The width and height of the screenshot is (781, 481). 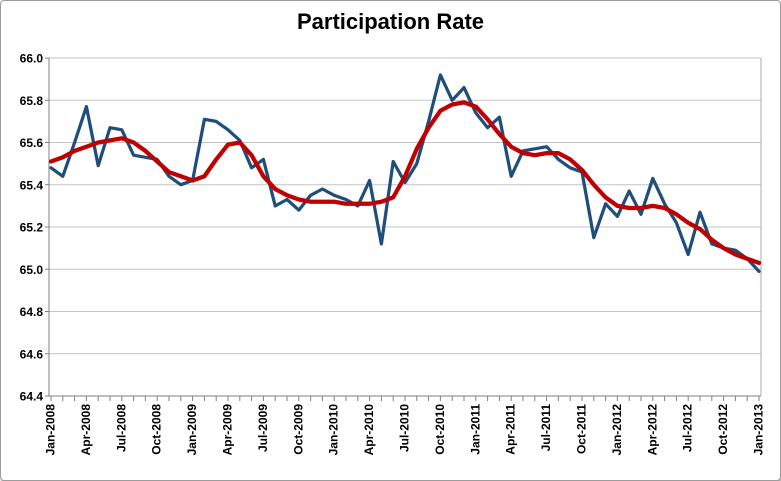 What do you see at coordinates (32, 354) in the screenshot?
I see `y-axis-label: 64.6` at bounding box center [32, 354].